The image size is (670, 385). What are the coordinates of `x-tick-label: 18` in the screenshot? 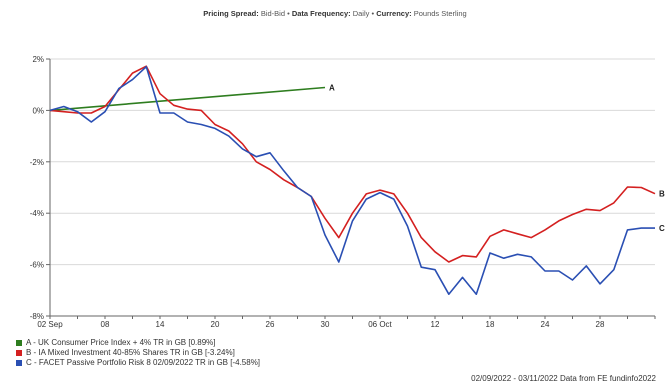 It's located at (490, 324).